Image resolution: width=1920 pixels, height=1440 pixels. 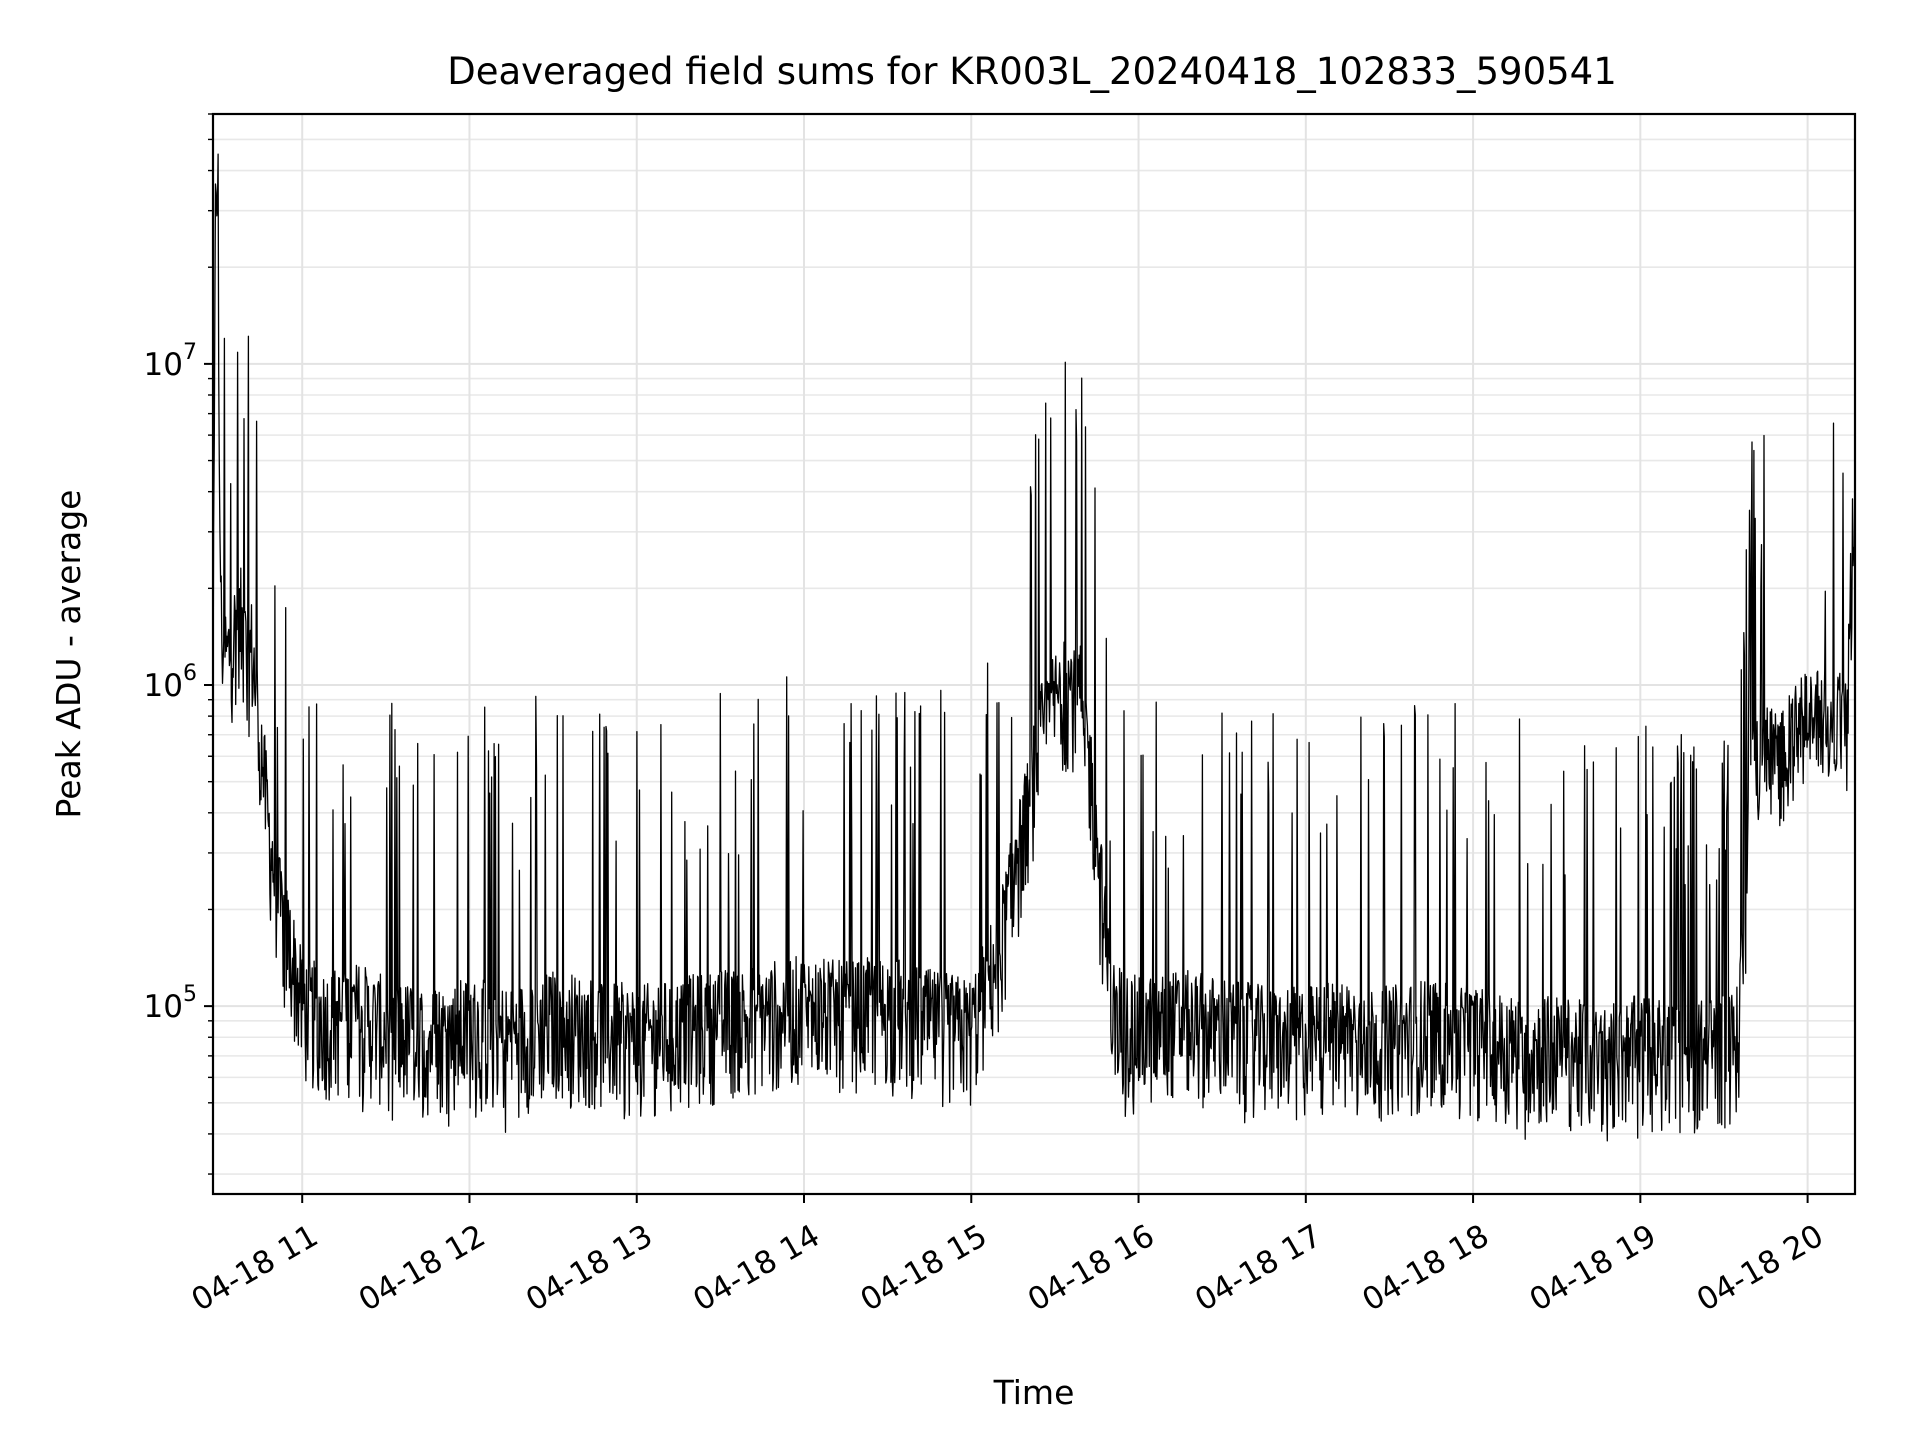 I want to click on y-tick-exponent: 6, so click(x=190, y=673).